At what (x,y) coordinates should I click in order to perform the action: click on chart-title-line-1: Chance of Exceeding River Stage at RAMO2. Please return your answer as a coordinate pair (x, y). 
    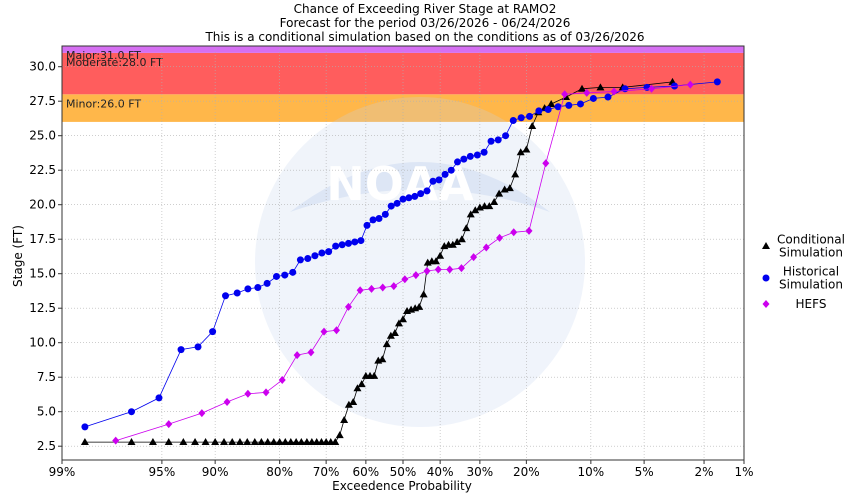
    Looking at the image, I should click on (425, 9).